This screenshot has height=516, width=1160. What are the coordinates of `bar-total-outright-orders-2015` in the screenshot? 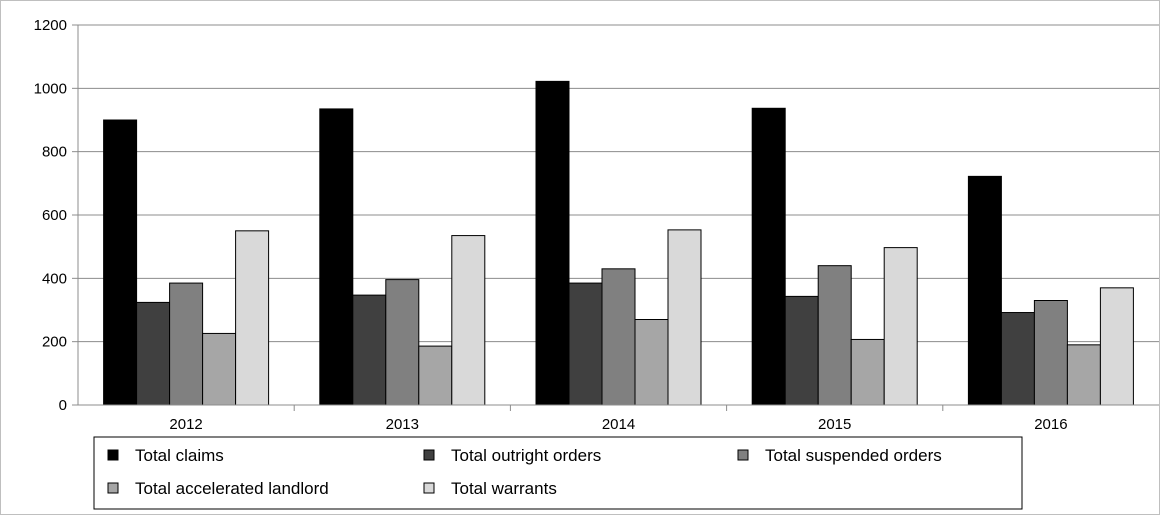 It's located at (801, 350).